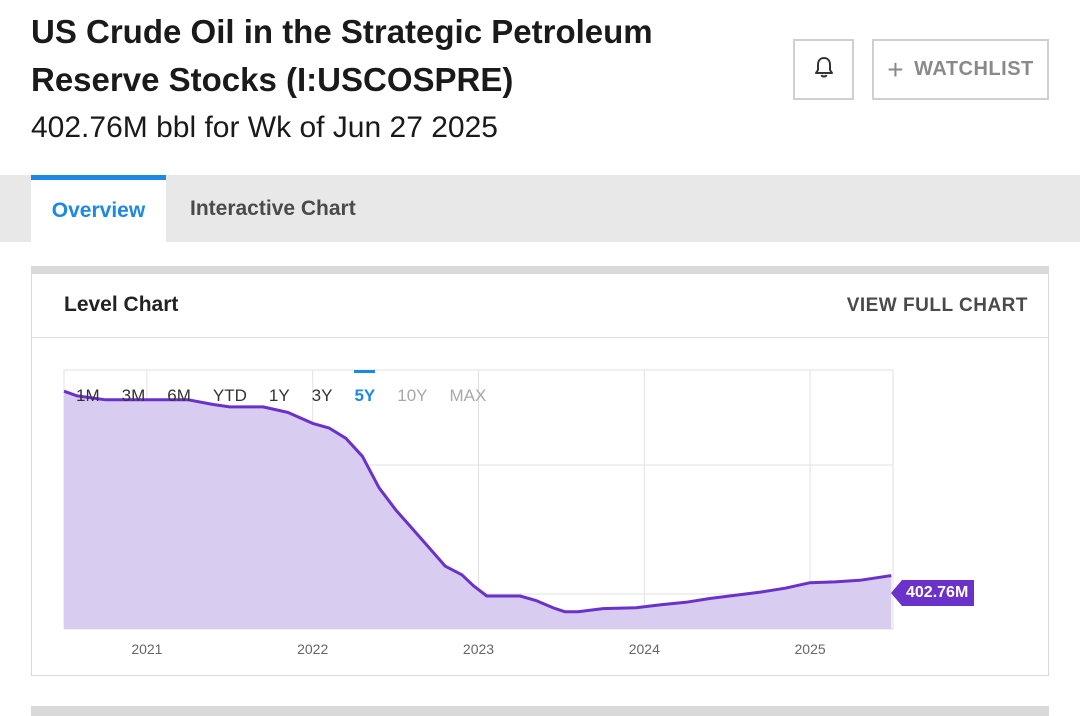 This screenshot has width=1080, height=716. Describe the element at coordinates (937, 305) in the screenshot. I see `view-full-chart-link: VIEW FULL CHART` at that location.